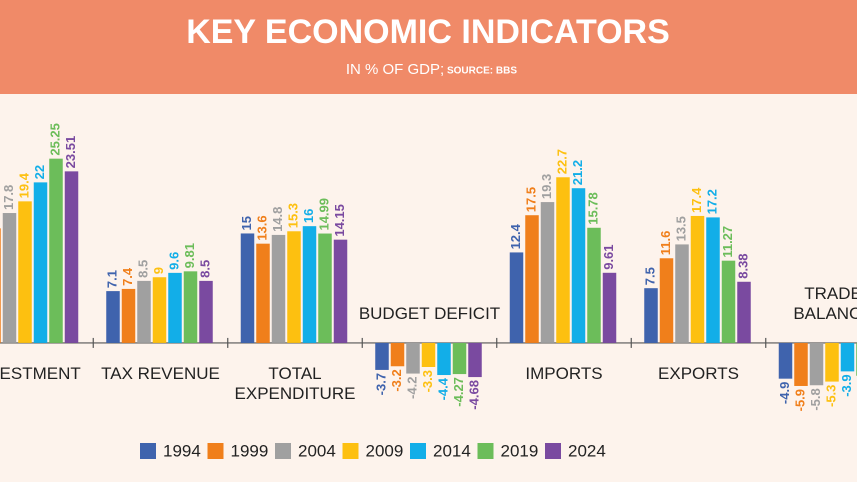 The width and height of the screenshot is (857, 482). I want to click on category-label: BUDGET DEFICIT, so click(429, 313).